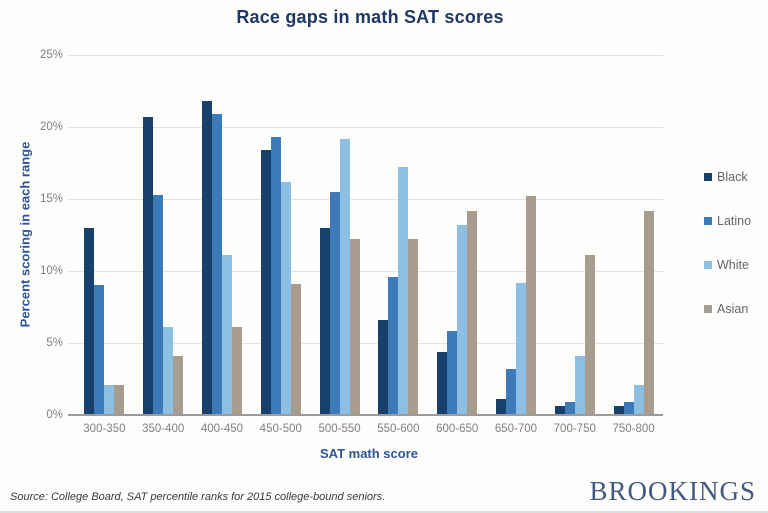 This screenshot has height=513, width=768. I want to click on bar-group-450-500: 450-500, so click(280, 245).